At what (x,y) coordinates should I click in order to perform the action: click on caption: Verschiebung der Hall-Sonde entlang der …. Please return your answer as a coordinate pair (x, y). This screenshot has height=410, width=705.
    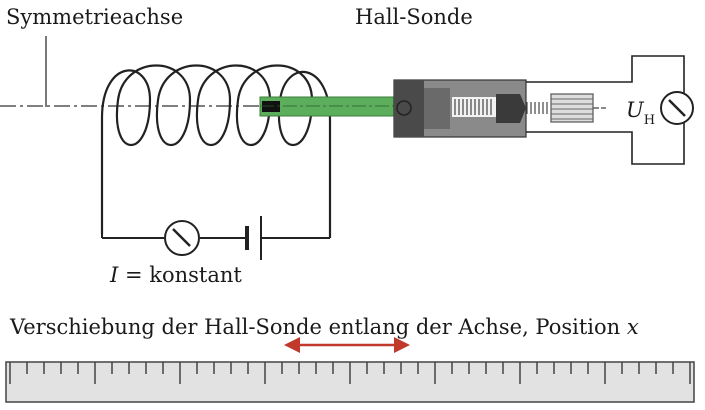
    Looking at the image, I should click on (324, 327).